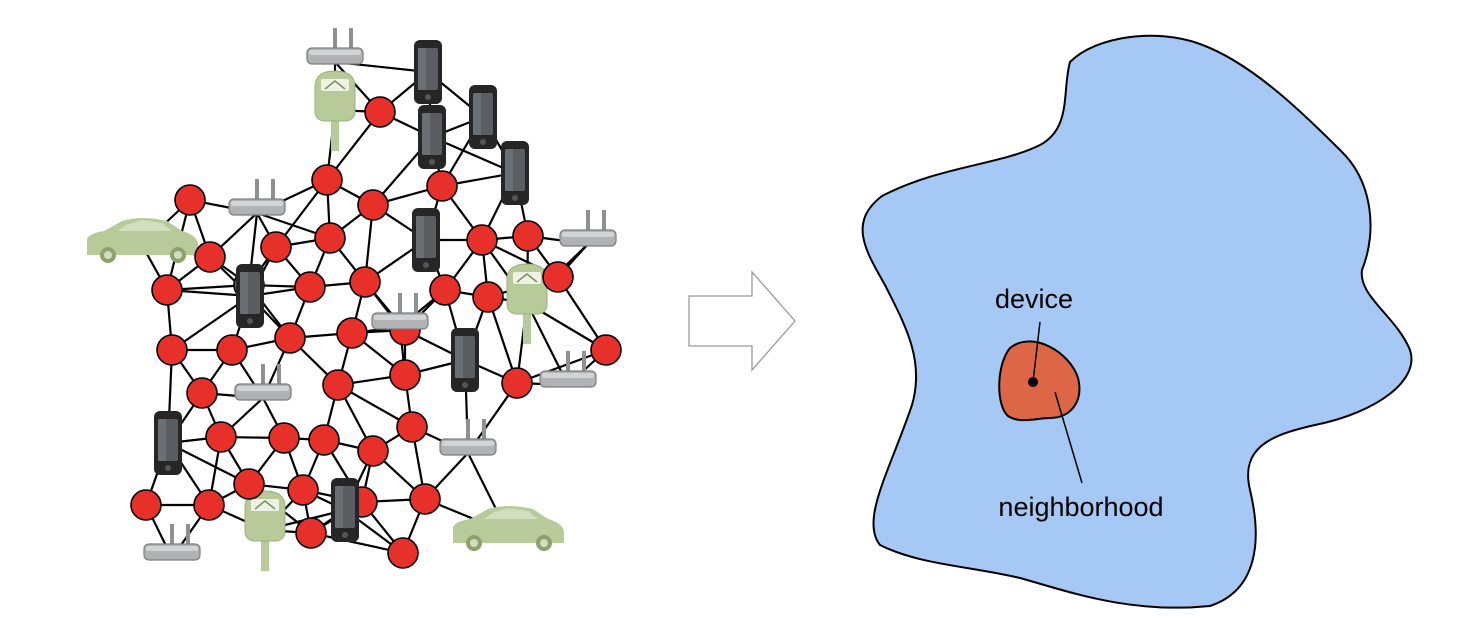 Image resolution: width=1460 pixels, height=634 pixels. I want to click on network-link, so click(561, 366).